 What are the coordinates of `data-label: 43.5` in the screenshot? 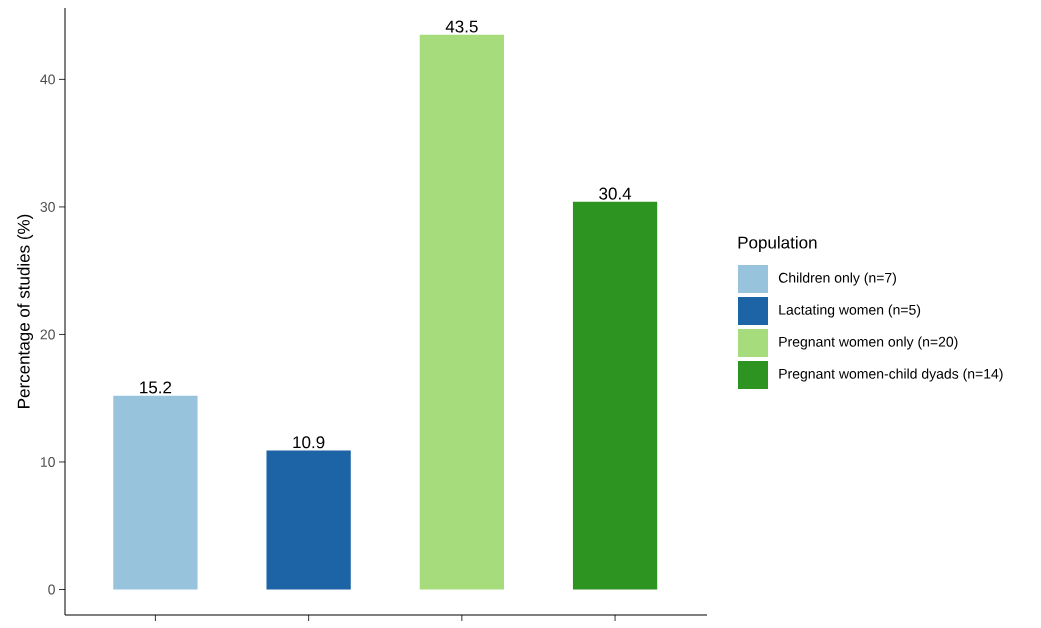 It's located at (461, 26).